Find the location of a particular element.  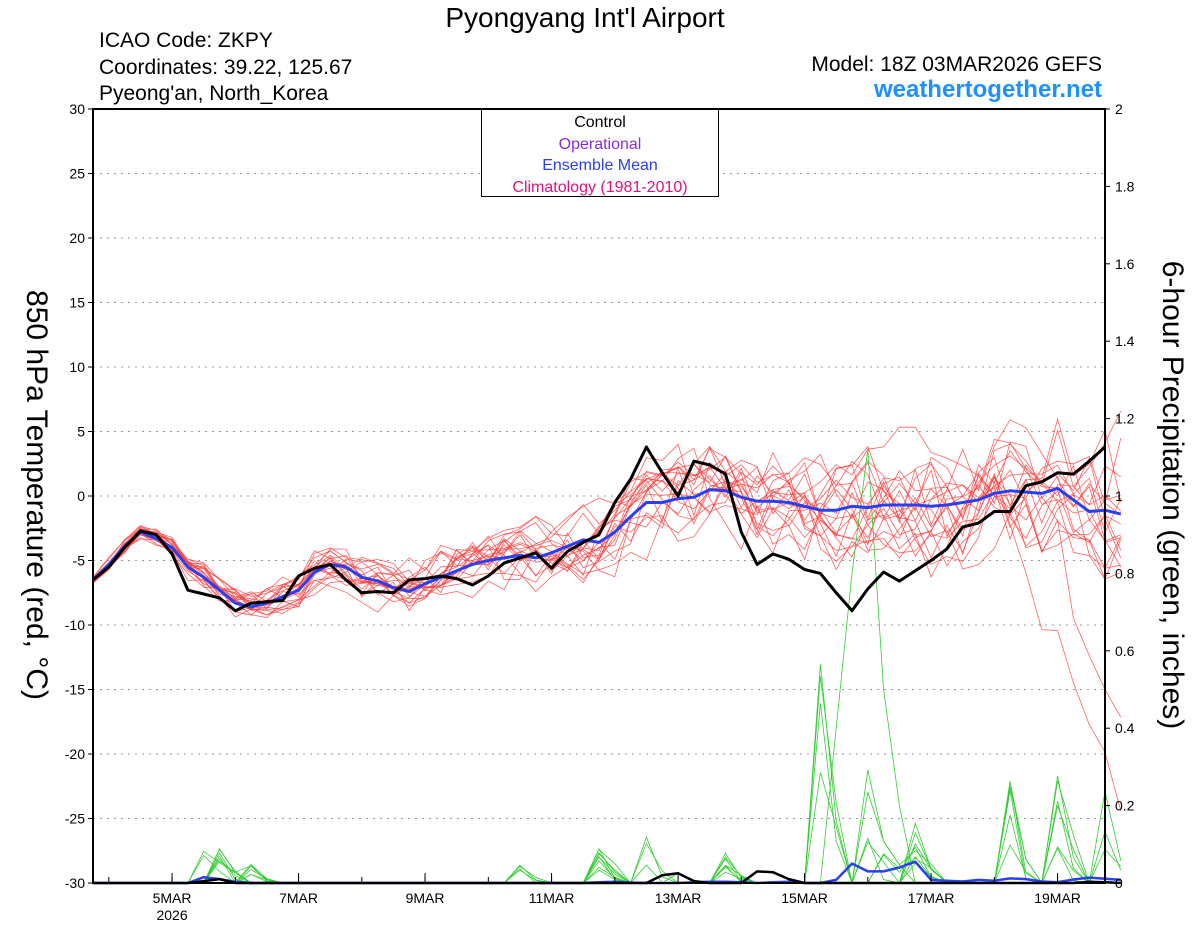

y-tick-label: 25 is located at coordinates (77, 174).